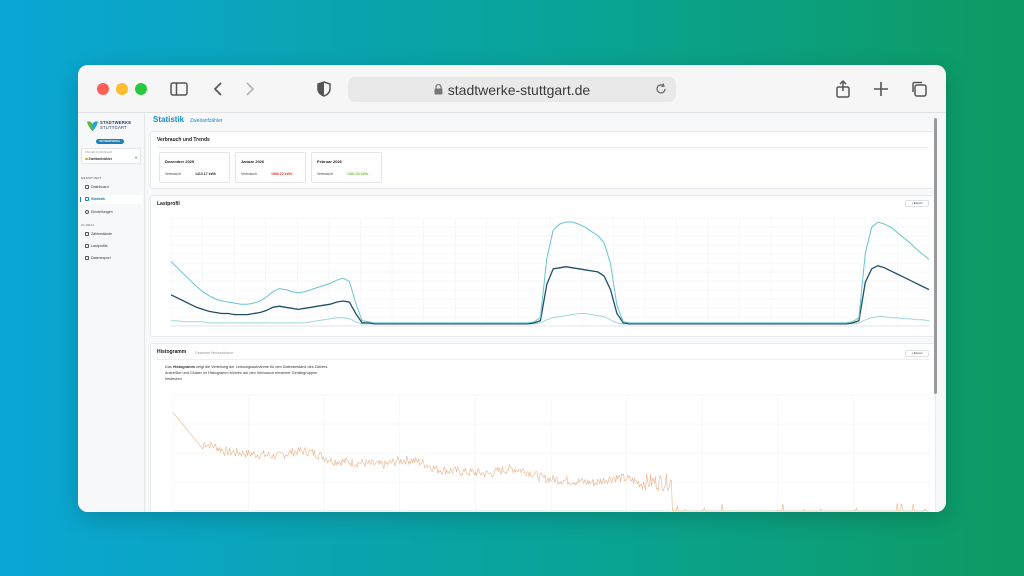 The image size is (1024, 576). I want to click on trend-card-februar: Februar 2026 Verbrauch 1081.53 kWh ↓, so click(346, 167).